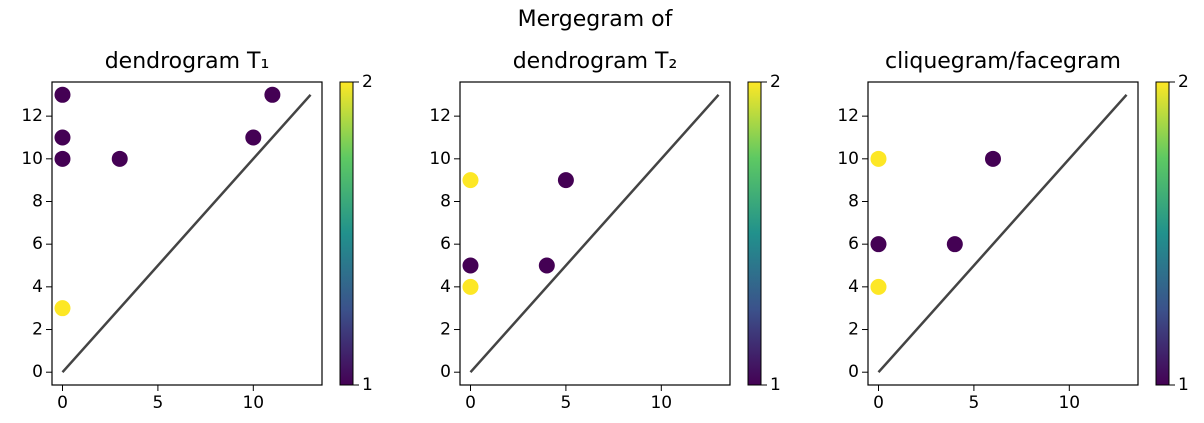  I want to click on subplot-title: dendrogram T₂, so click(595, 61).